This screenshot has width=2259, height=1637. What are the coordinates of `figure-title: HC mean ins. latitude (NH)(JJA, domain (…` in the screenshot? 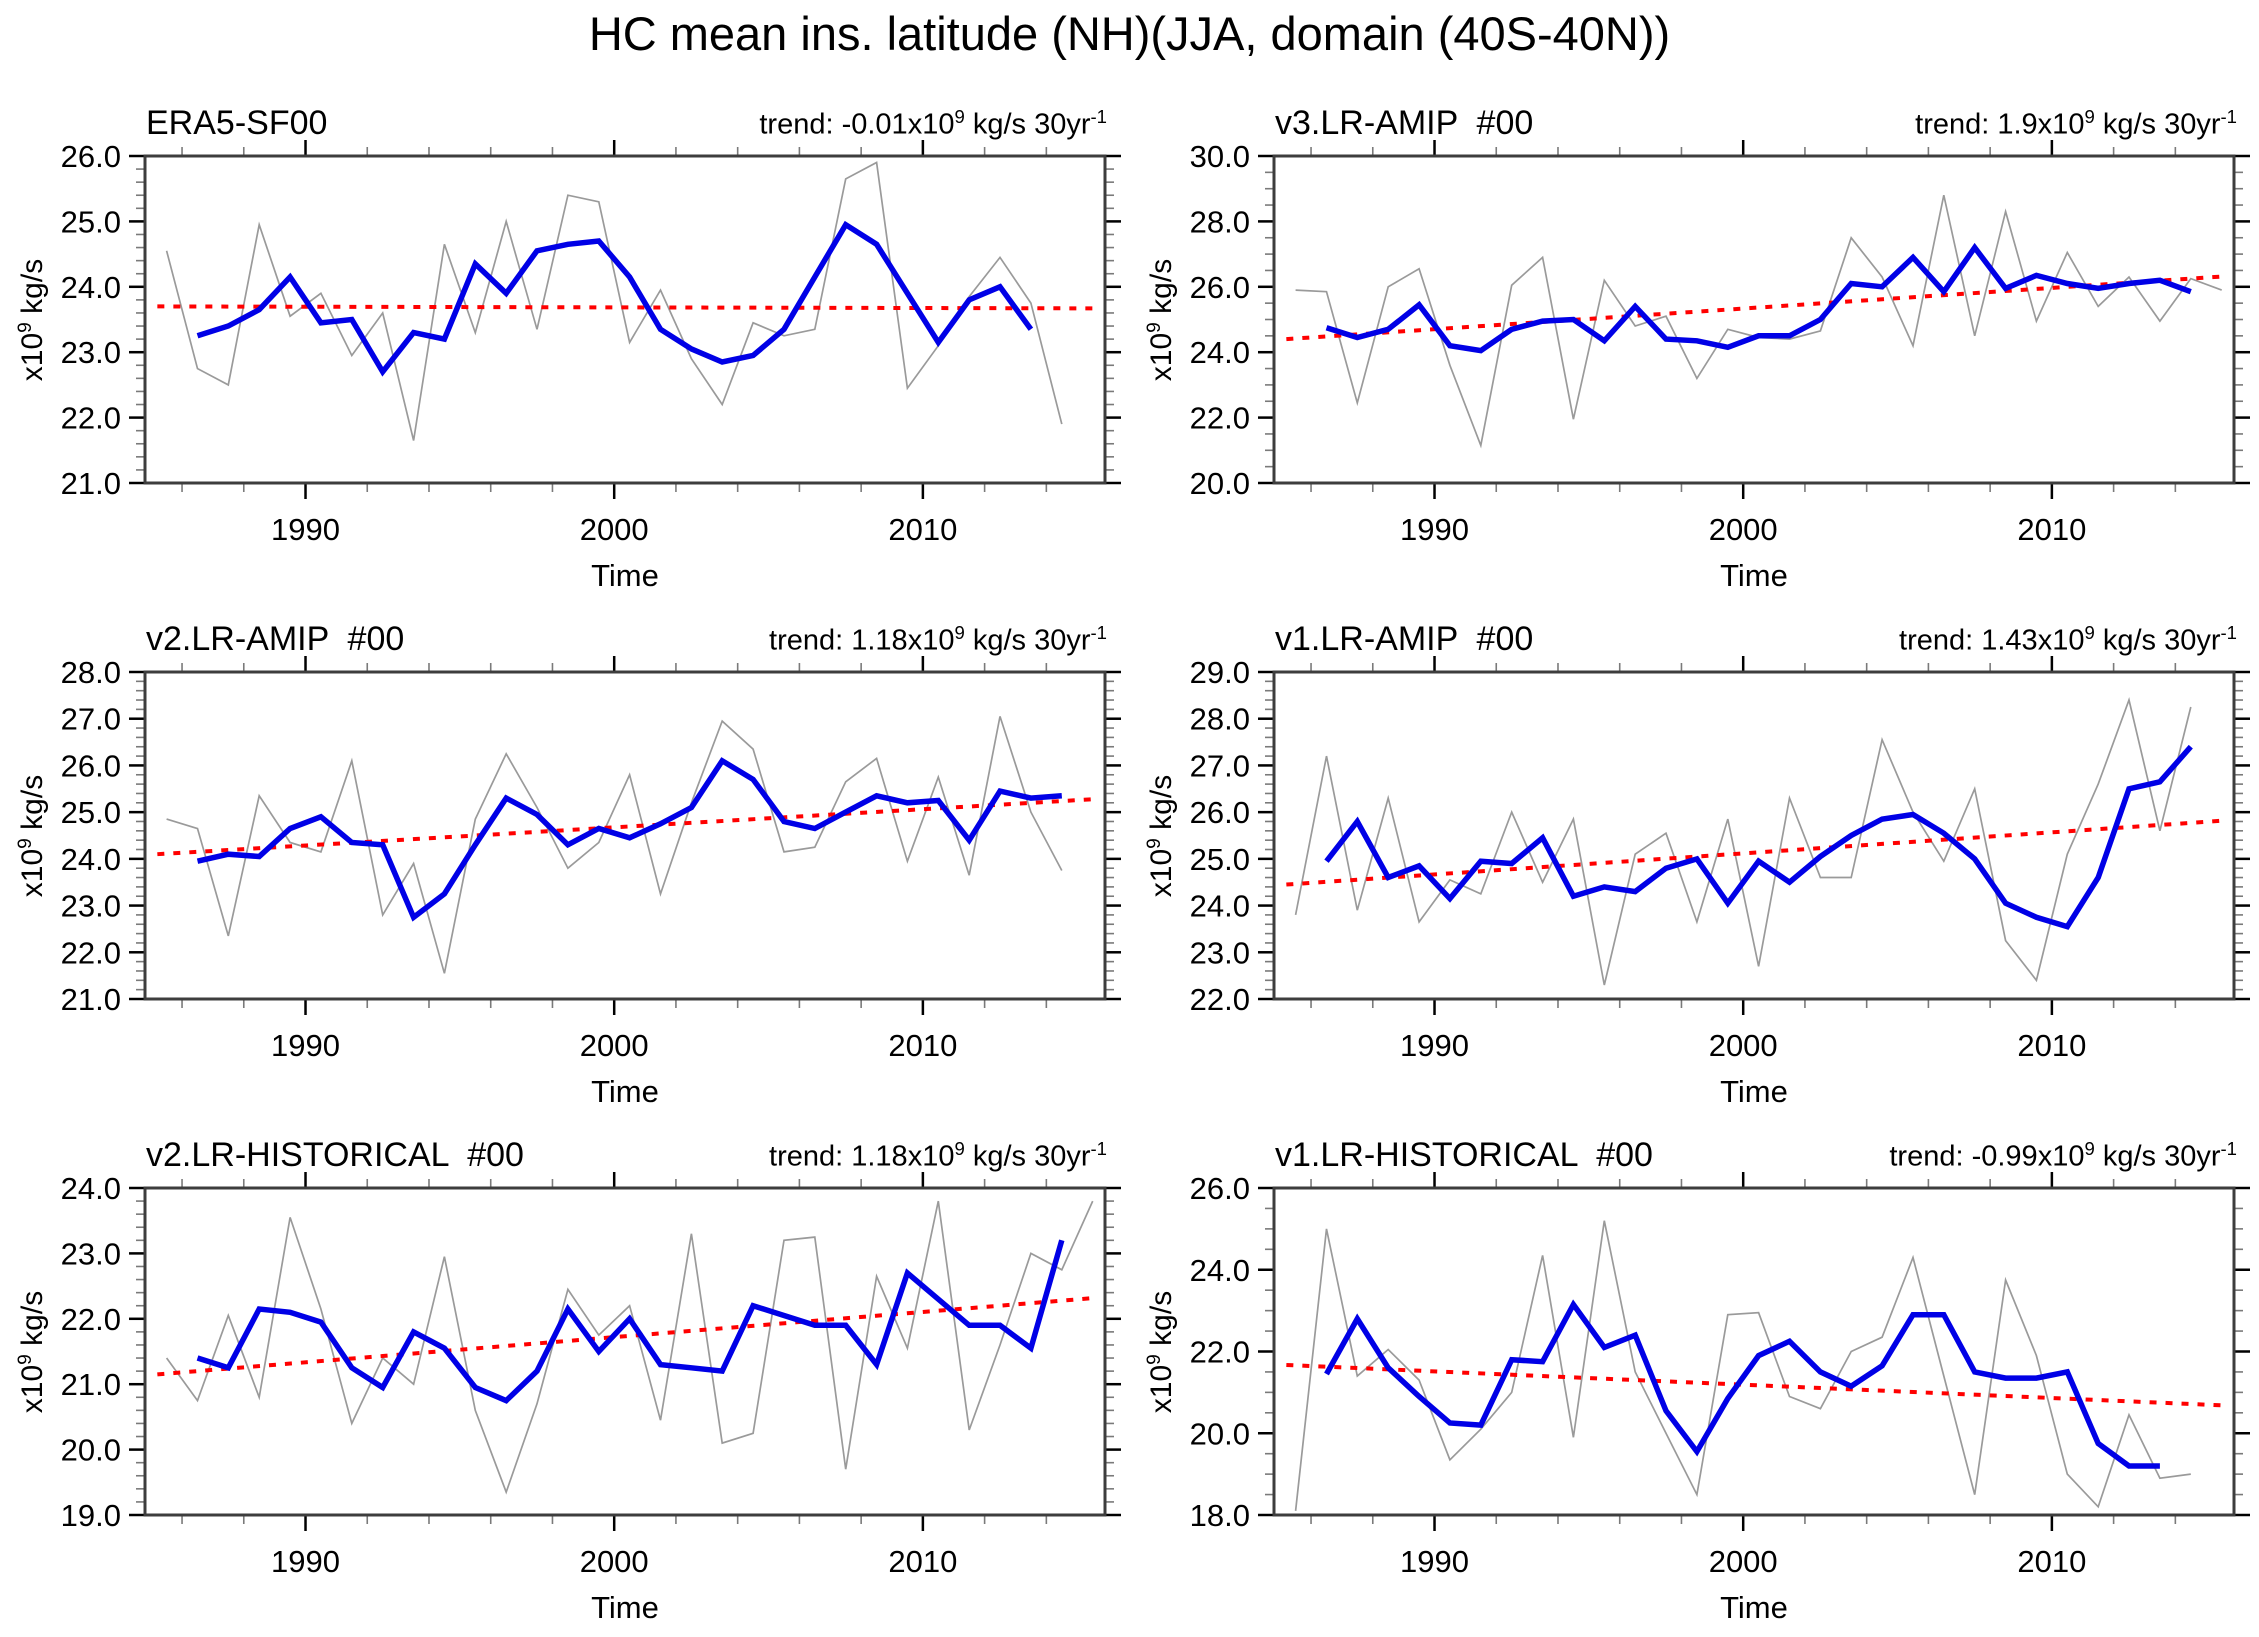 It's located at (1129, 33).